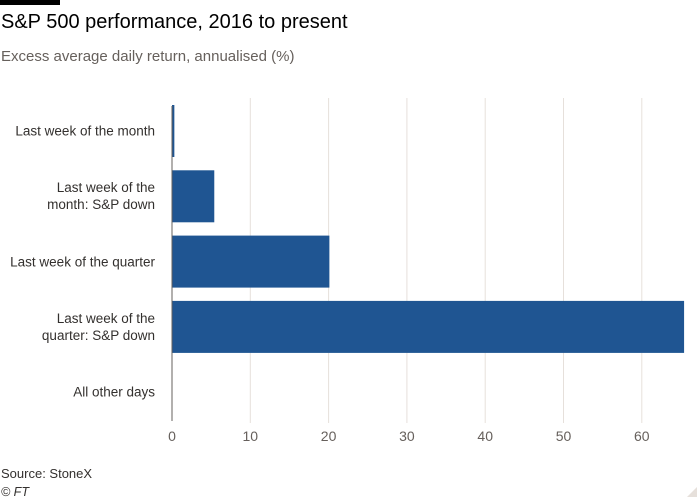  Describe the element at coordinates (485, 436) in the screenshot. I see `x-tick-label: 40` at that location.